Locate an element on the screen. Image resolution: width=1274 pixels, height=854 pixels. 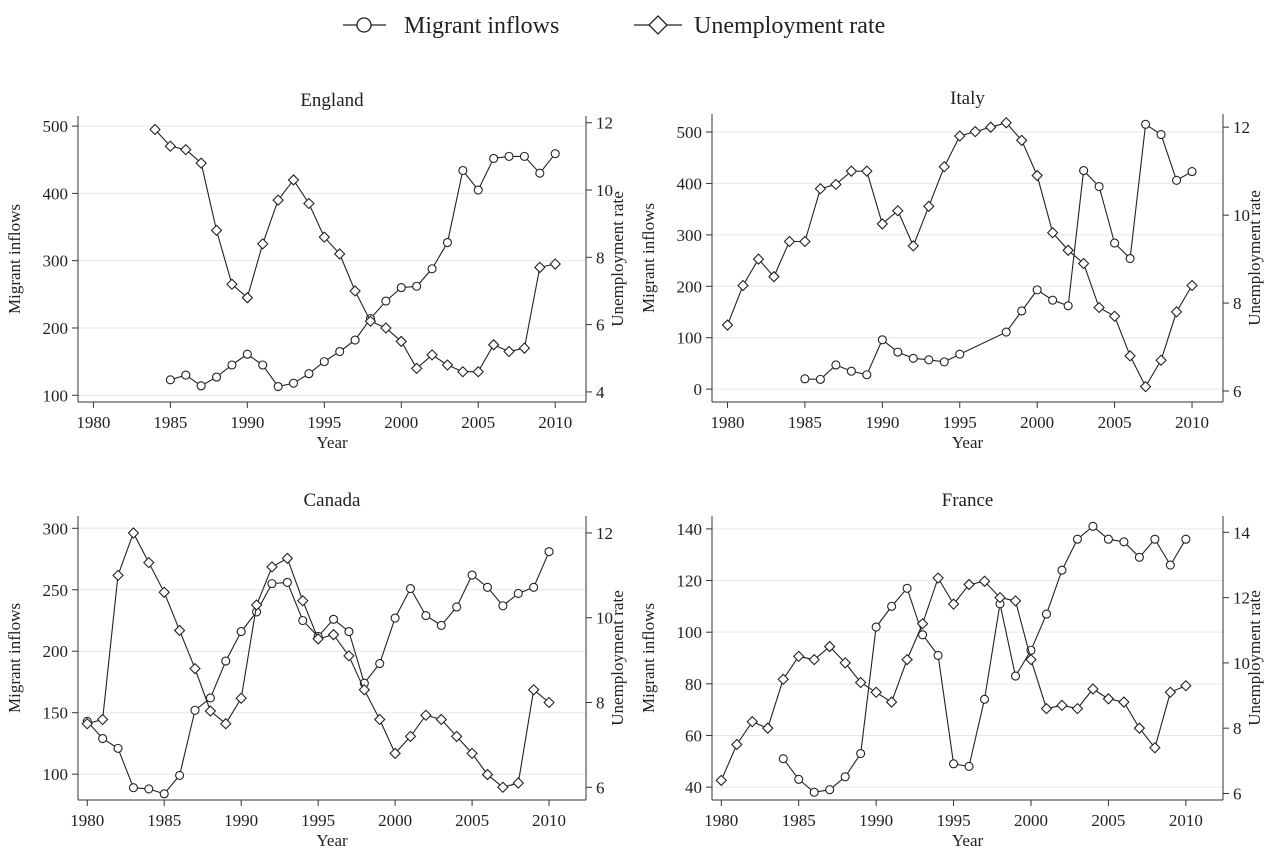
x-tick-label: 1990 is located at coordinates (247, 422).